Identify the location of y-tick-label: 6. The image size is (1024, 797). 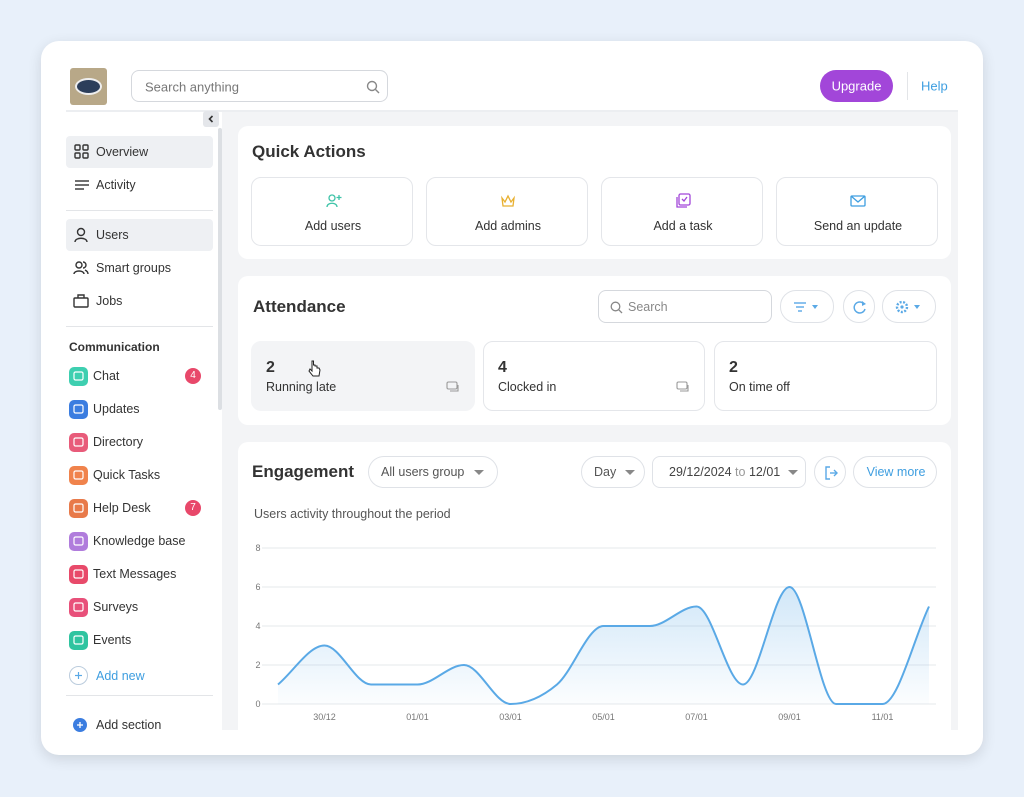
(257, 587).